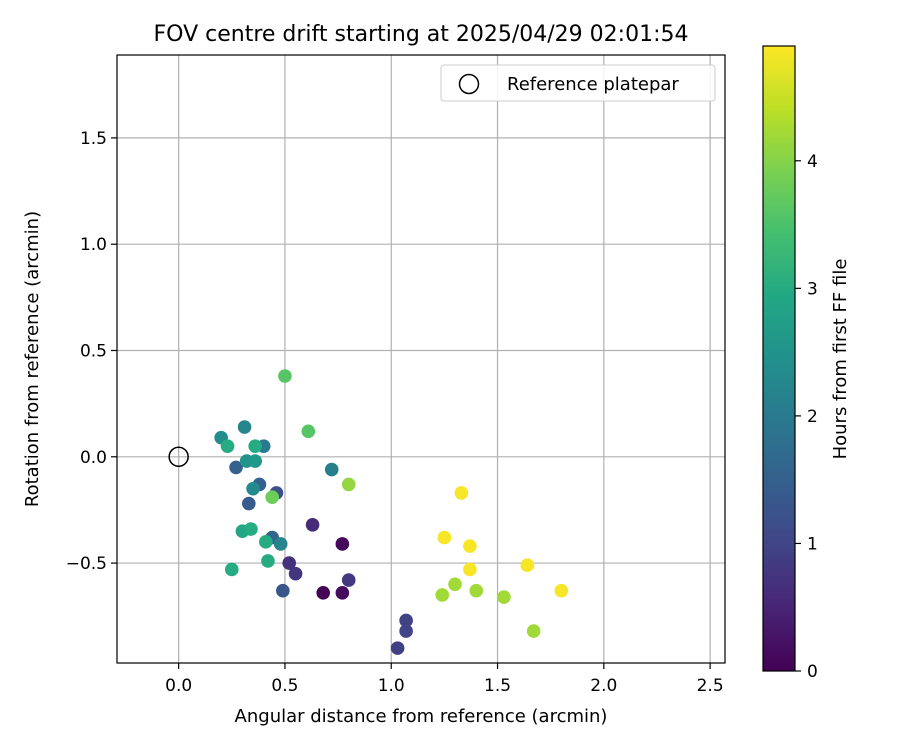  Describe the element at coordinates (603, 686) in the screenshot. I see `x-tick-label: 2.0` at that location.